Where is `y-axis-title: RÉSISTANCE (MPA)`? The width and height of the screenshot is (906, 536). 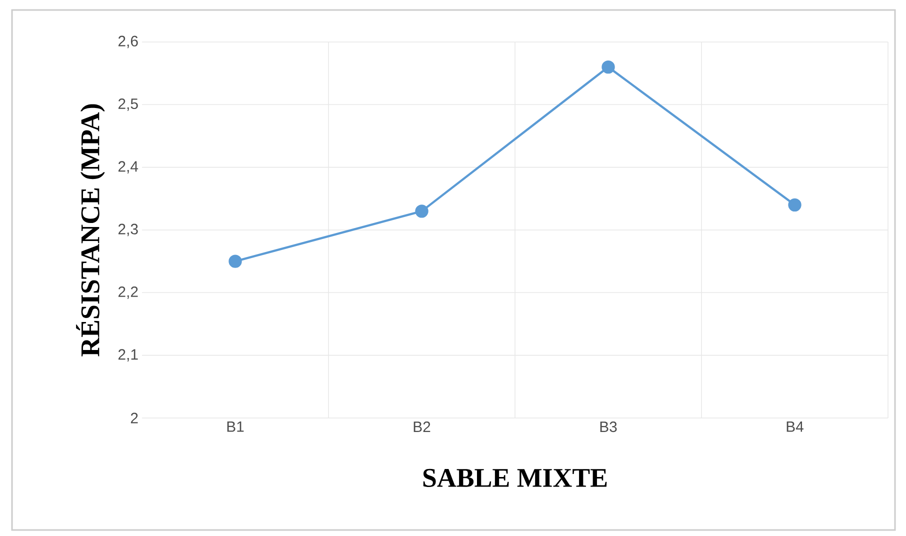
y-axis-title: RÉSISTANCE (MPA) is located at coordinates (90, 230).